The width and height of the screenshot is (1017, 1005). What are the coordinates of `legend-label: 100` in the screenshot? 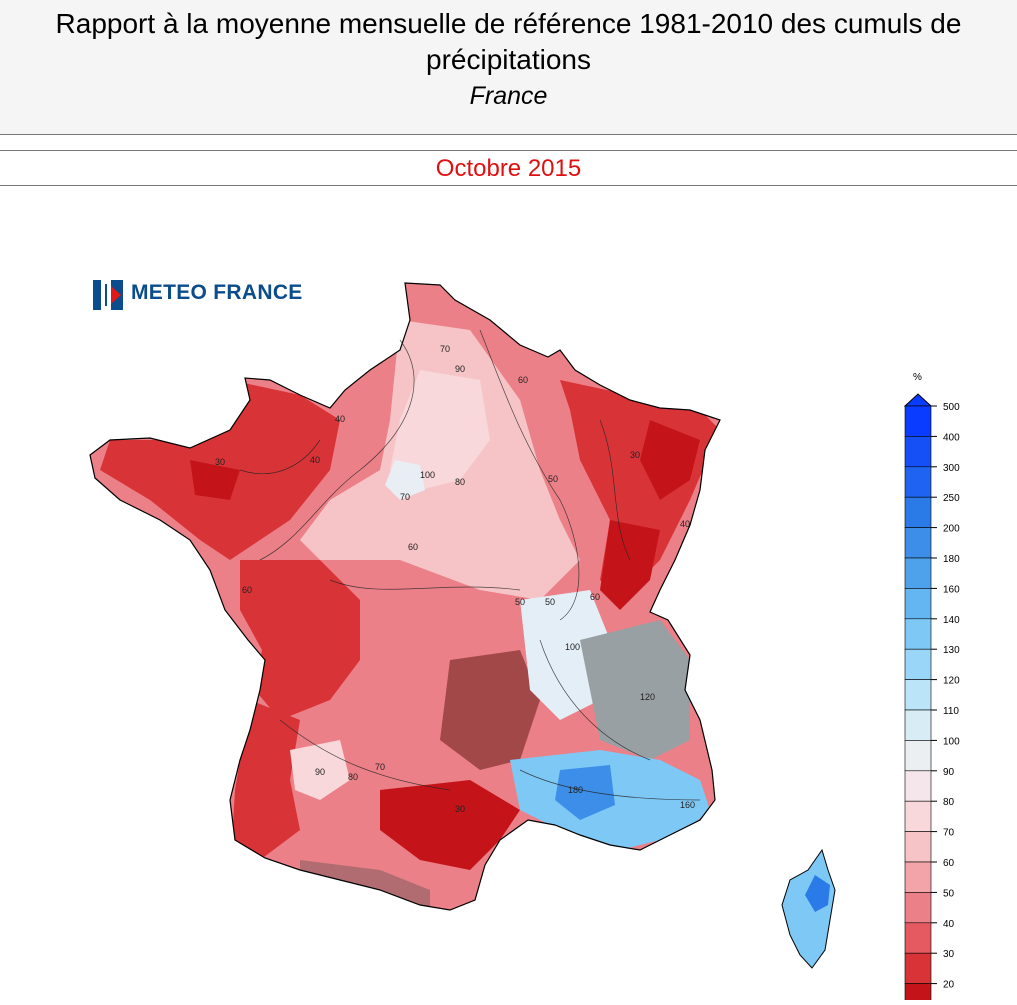 It's located at (951, 741).